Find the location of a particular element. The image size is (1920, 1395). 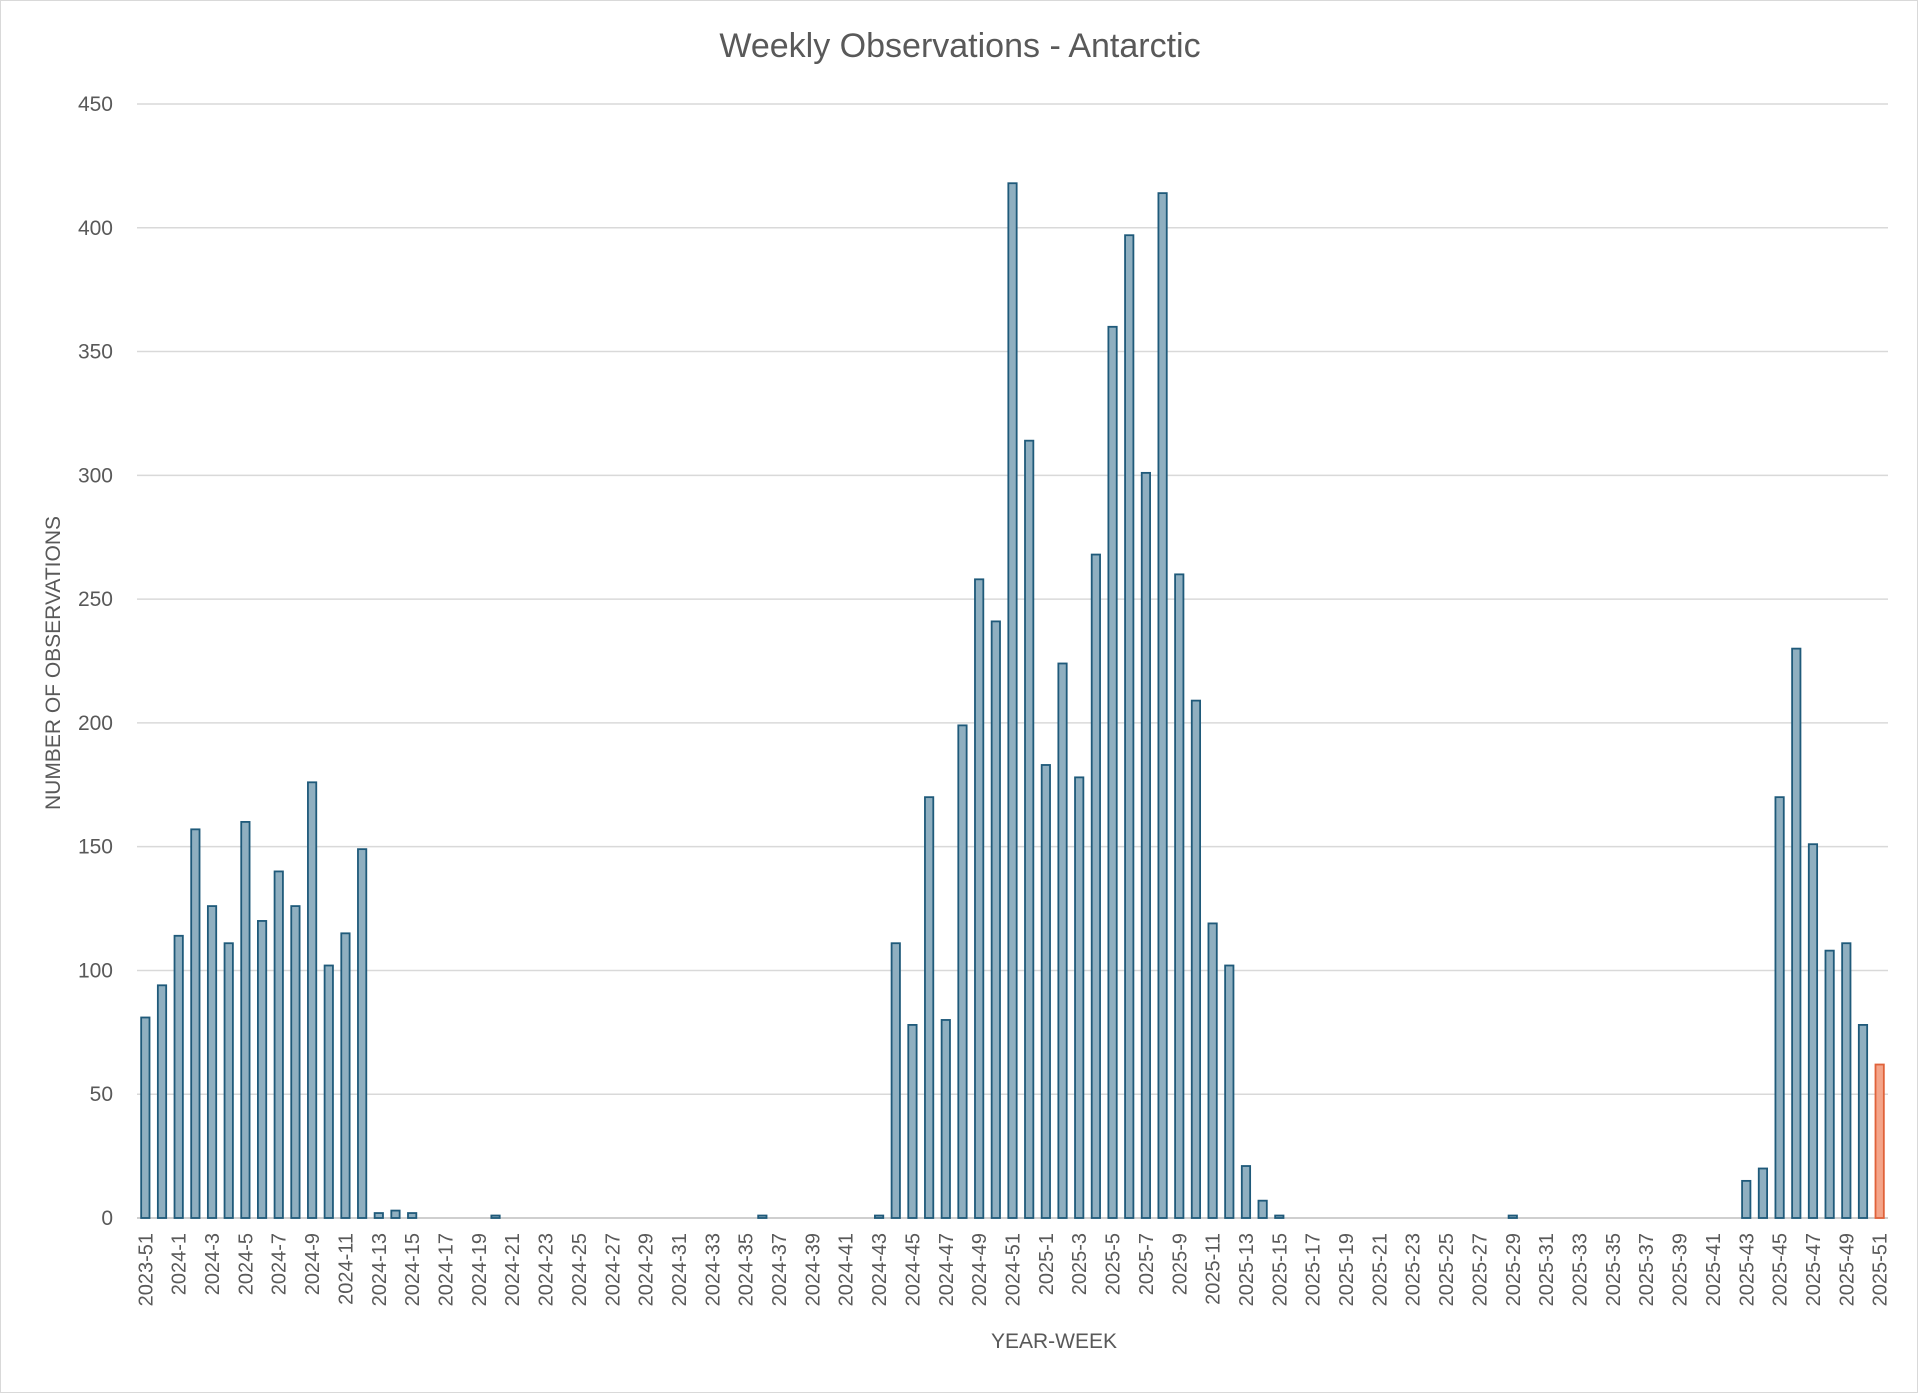

x-tick-label: 2025-47 is located at coordinates (1814, 1269).